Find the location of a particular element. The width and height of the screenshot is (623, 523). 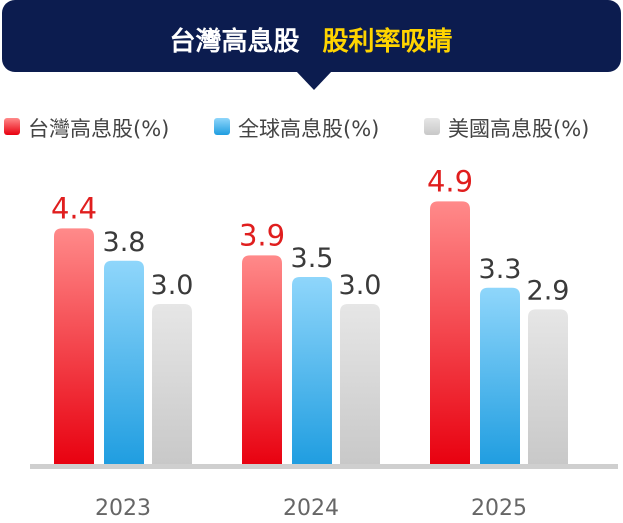

data-label: 4.9 is located at coordinates (450, 181).